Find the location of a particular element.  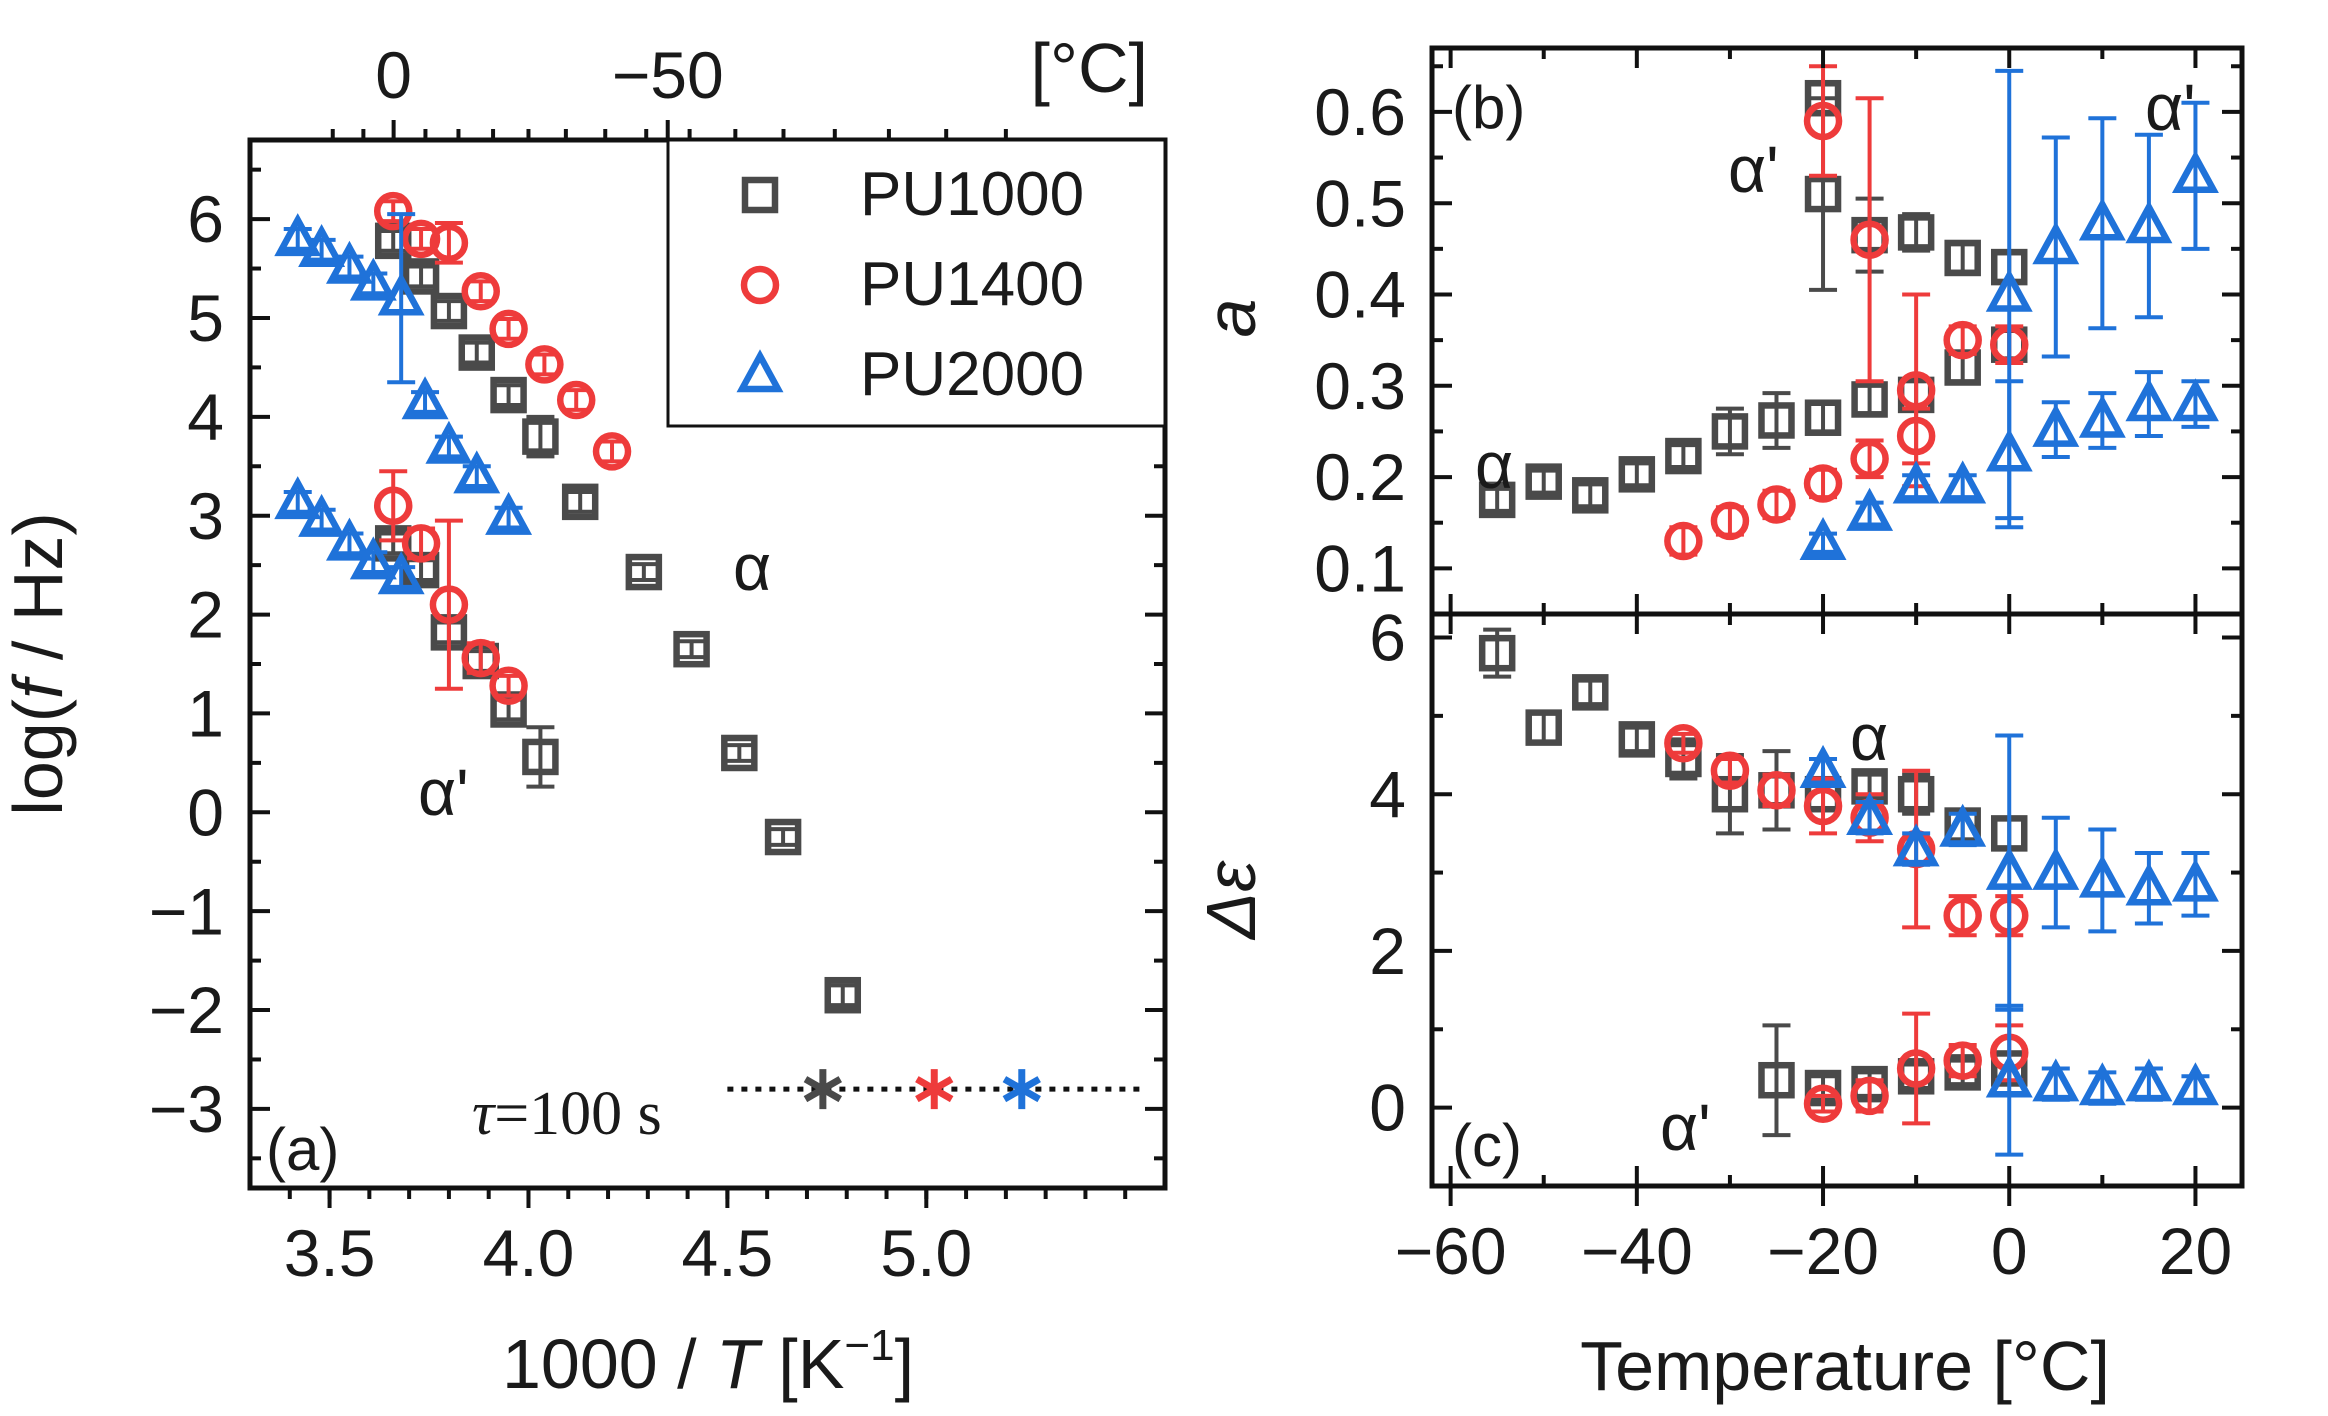

tau-star-pu1000 is located at coordinates (823, 1089).